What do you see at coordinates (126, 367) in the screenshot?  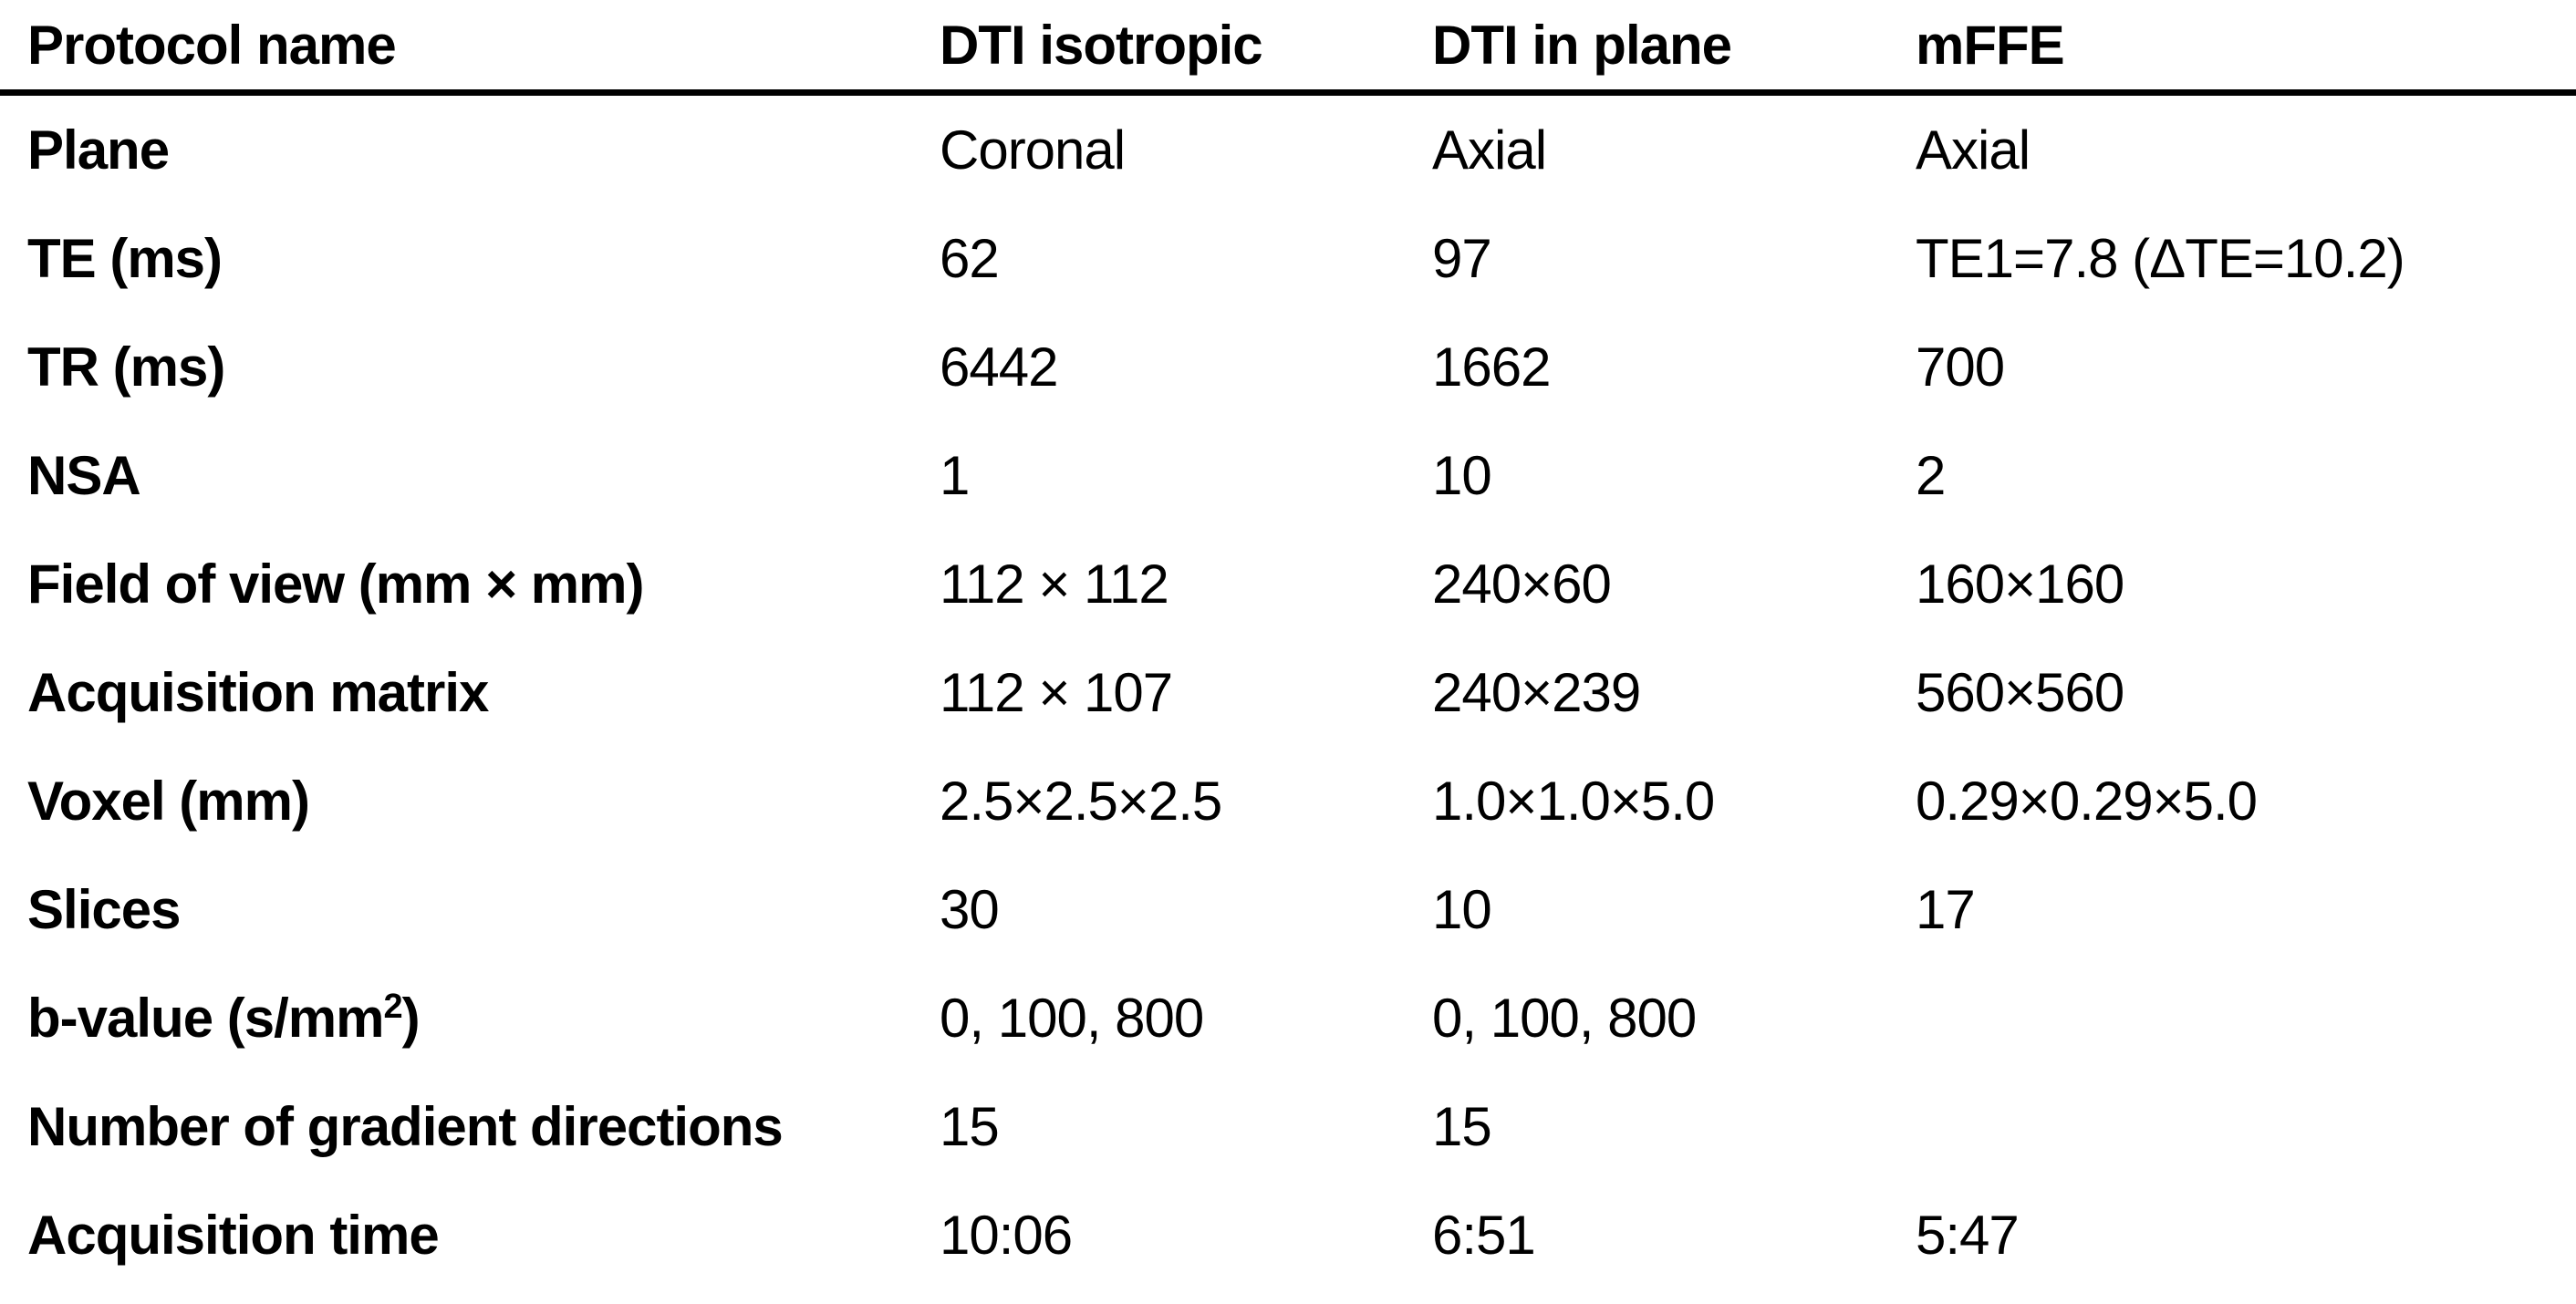 I see `row-label-text: TR (ms)` at bounding box center [126, 367].